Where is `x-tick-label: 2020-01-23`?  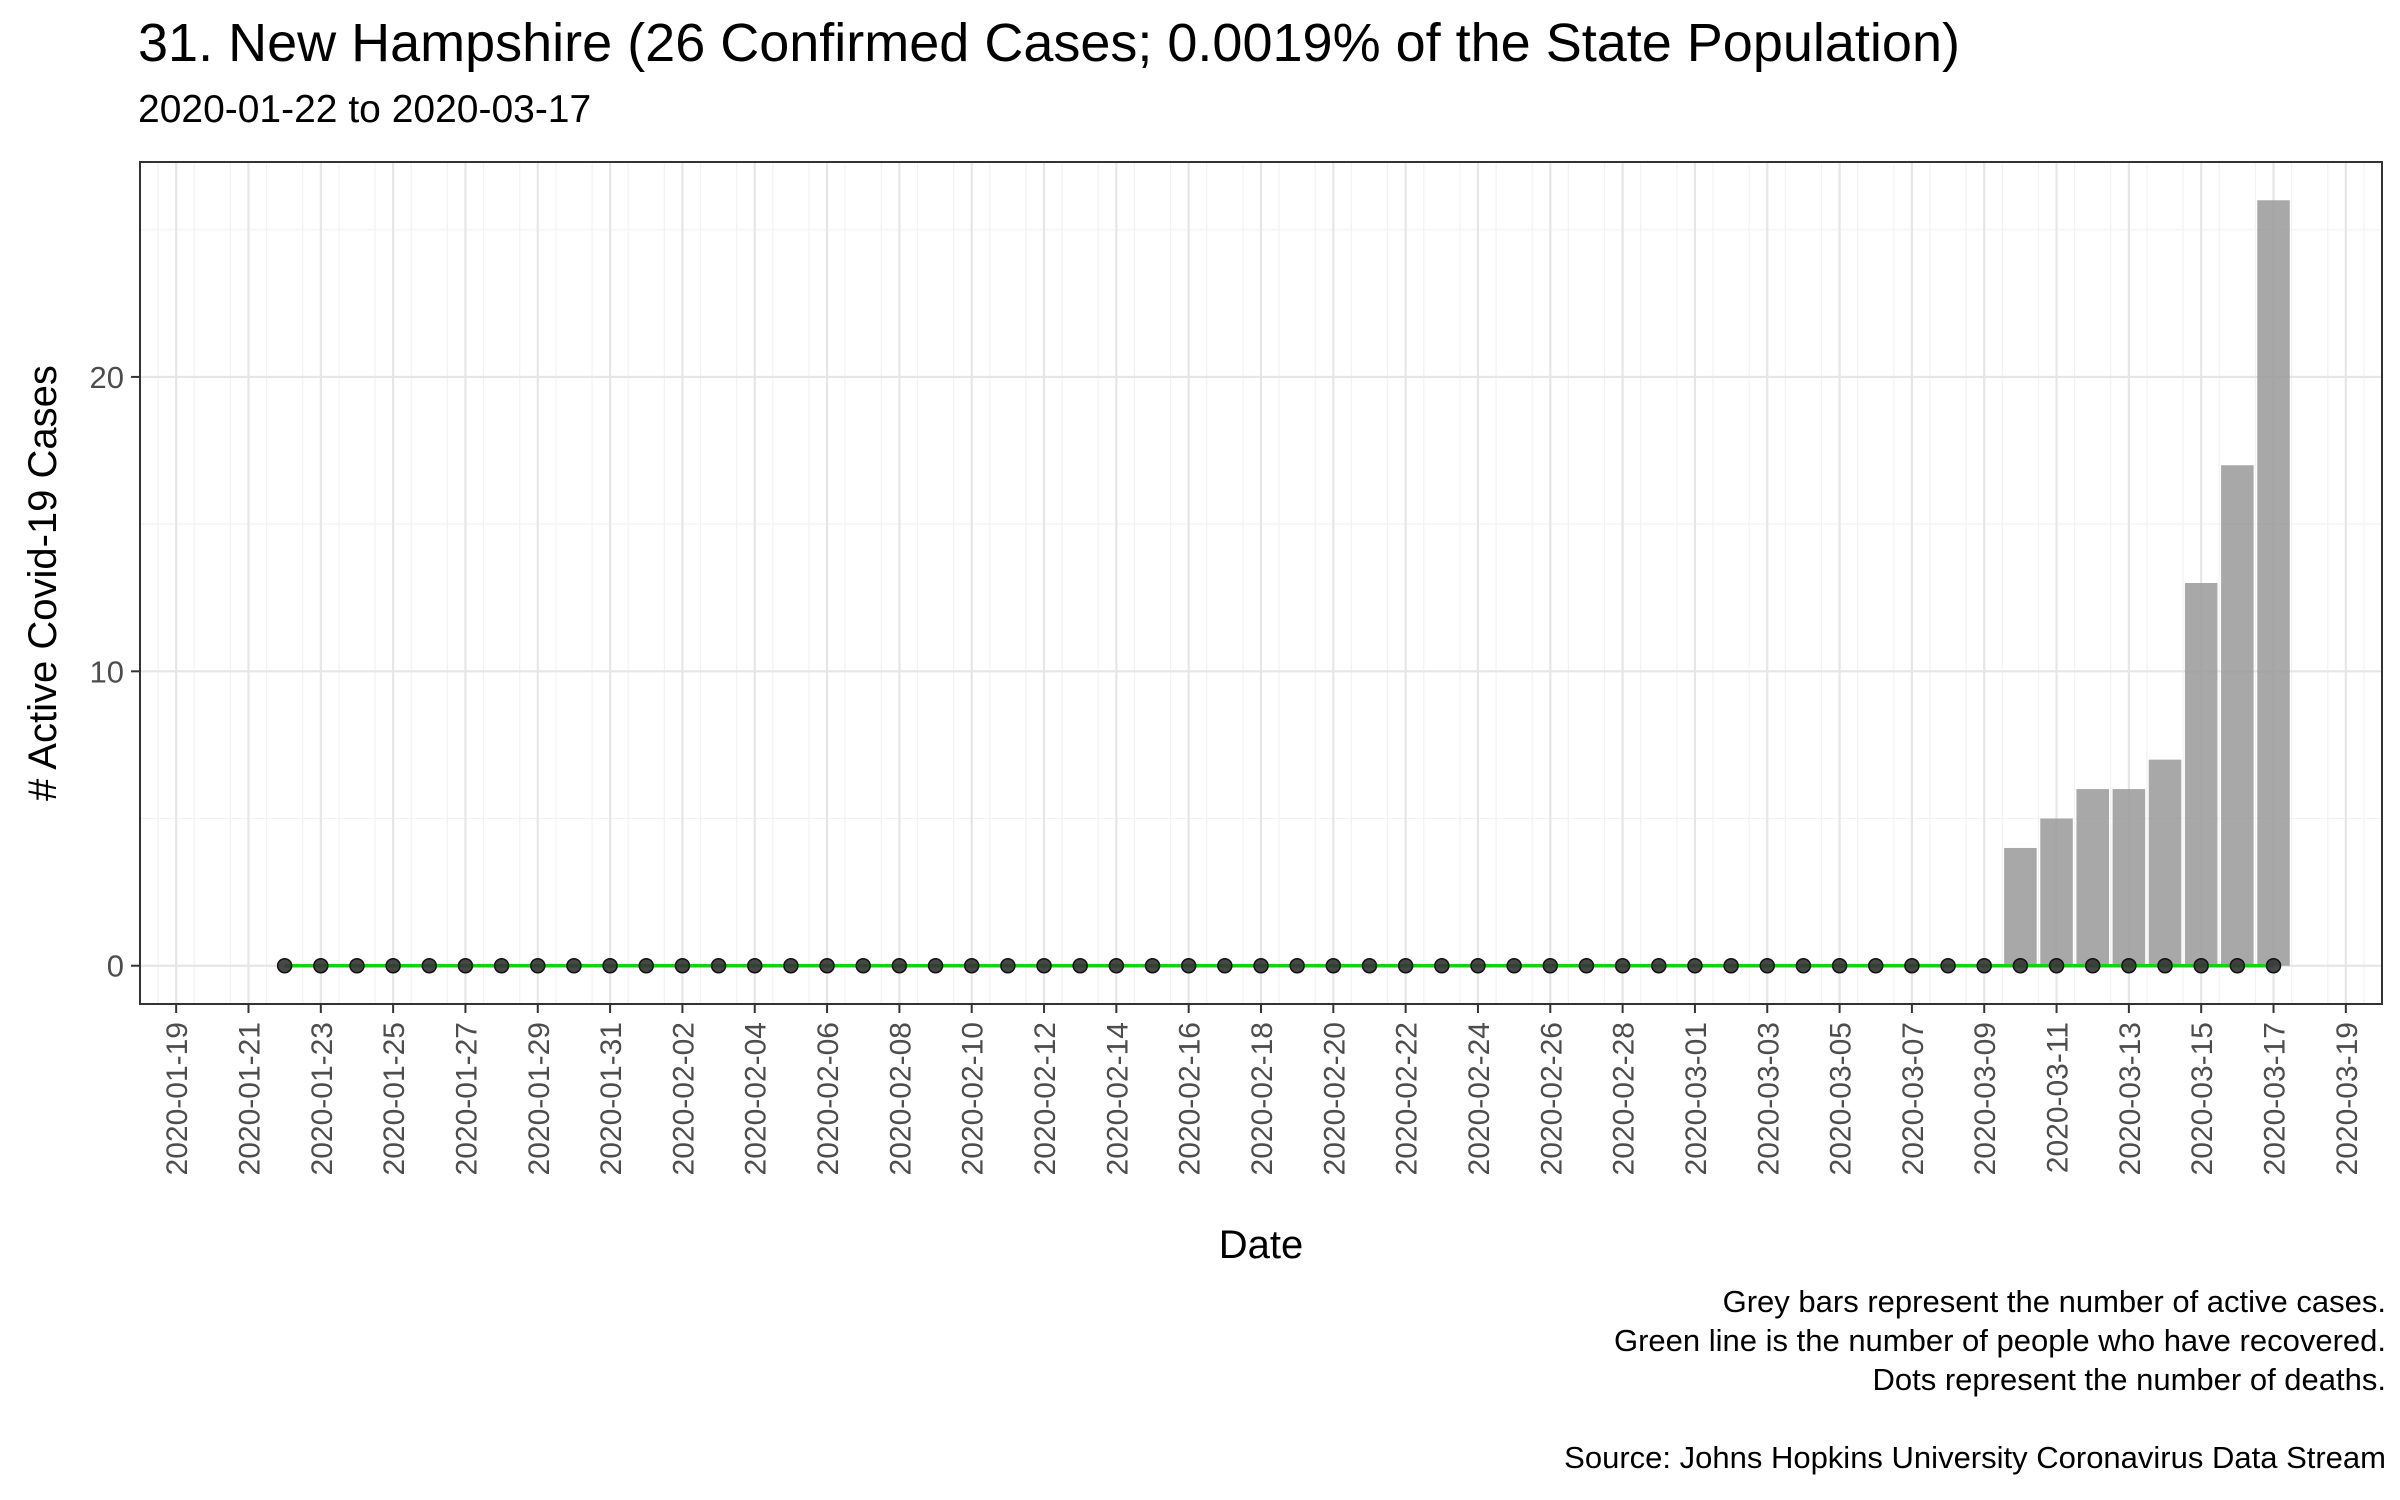 x-tick-label: 2020-01-23 is located at coordinates (322, 1098).